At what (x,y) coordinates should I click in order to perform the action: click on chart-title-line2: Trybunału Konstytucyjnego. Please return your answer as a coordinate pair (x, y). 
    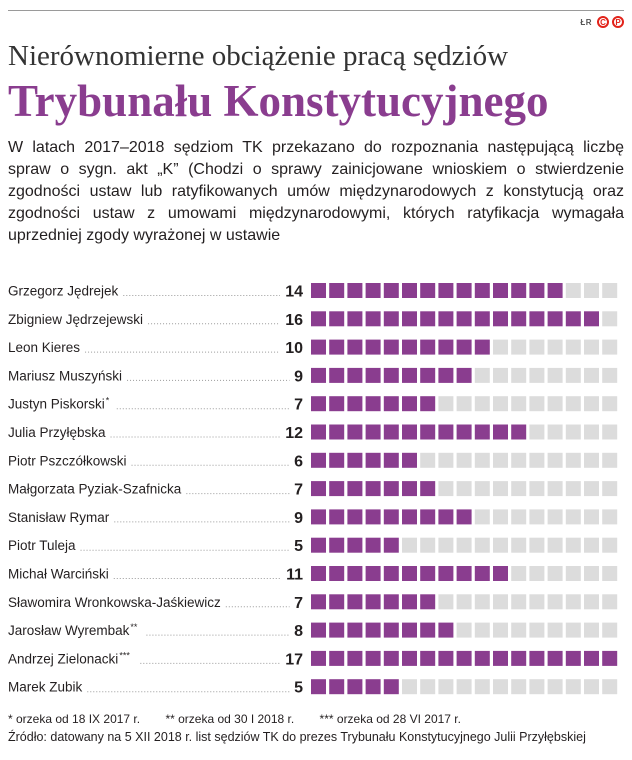
    Looking at the image, I should click on (278, 101).